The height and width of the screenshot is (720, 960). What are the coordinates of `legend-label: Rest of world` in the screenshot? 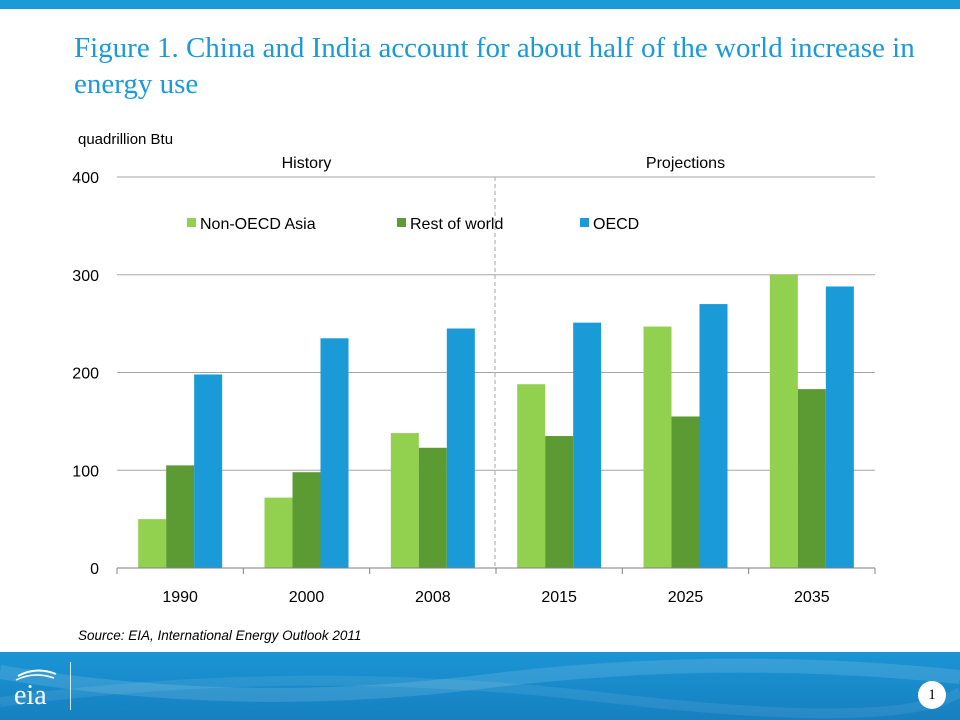 It's located at (456, 224).